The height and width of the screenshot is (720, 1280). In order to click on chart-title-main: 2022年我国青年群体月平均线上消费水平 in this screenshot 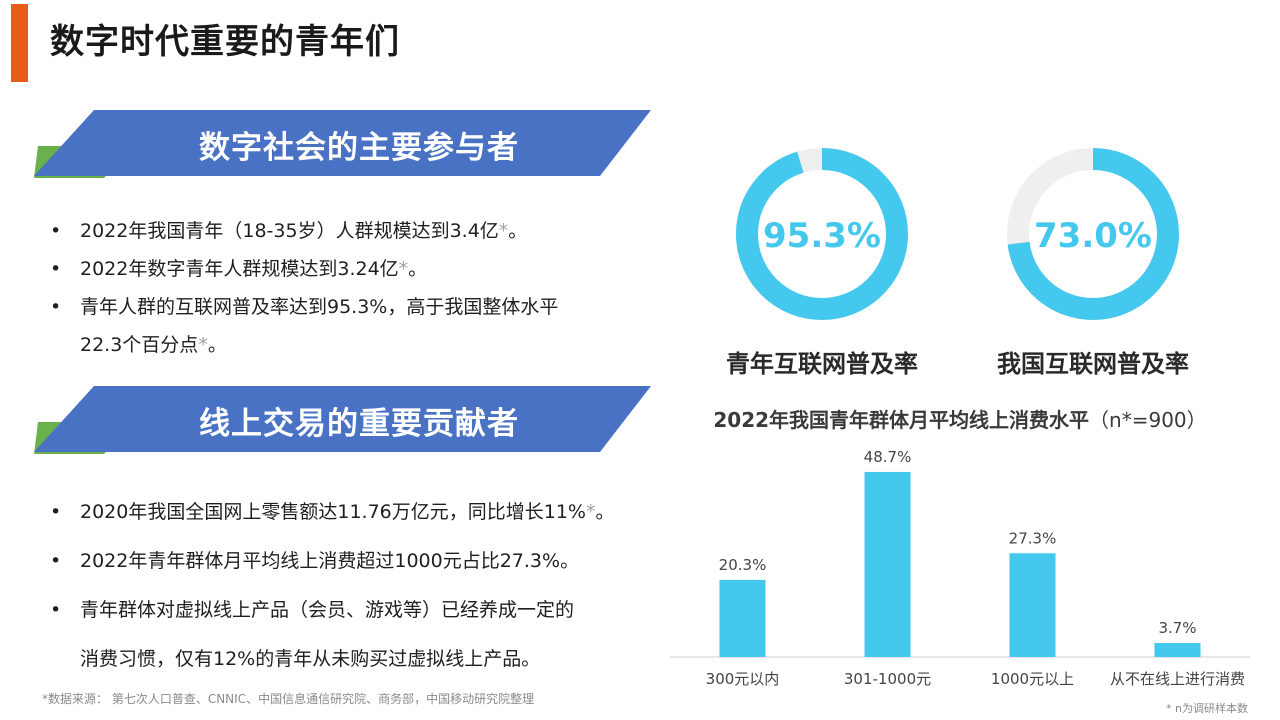, I will do `click(901, 420)`.